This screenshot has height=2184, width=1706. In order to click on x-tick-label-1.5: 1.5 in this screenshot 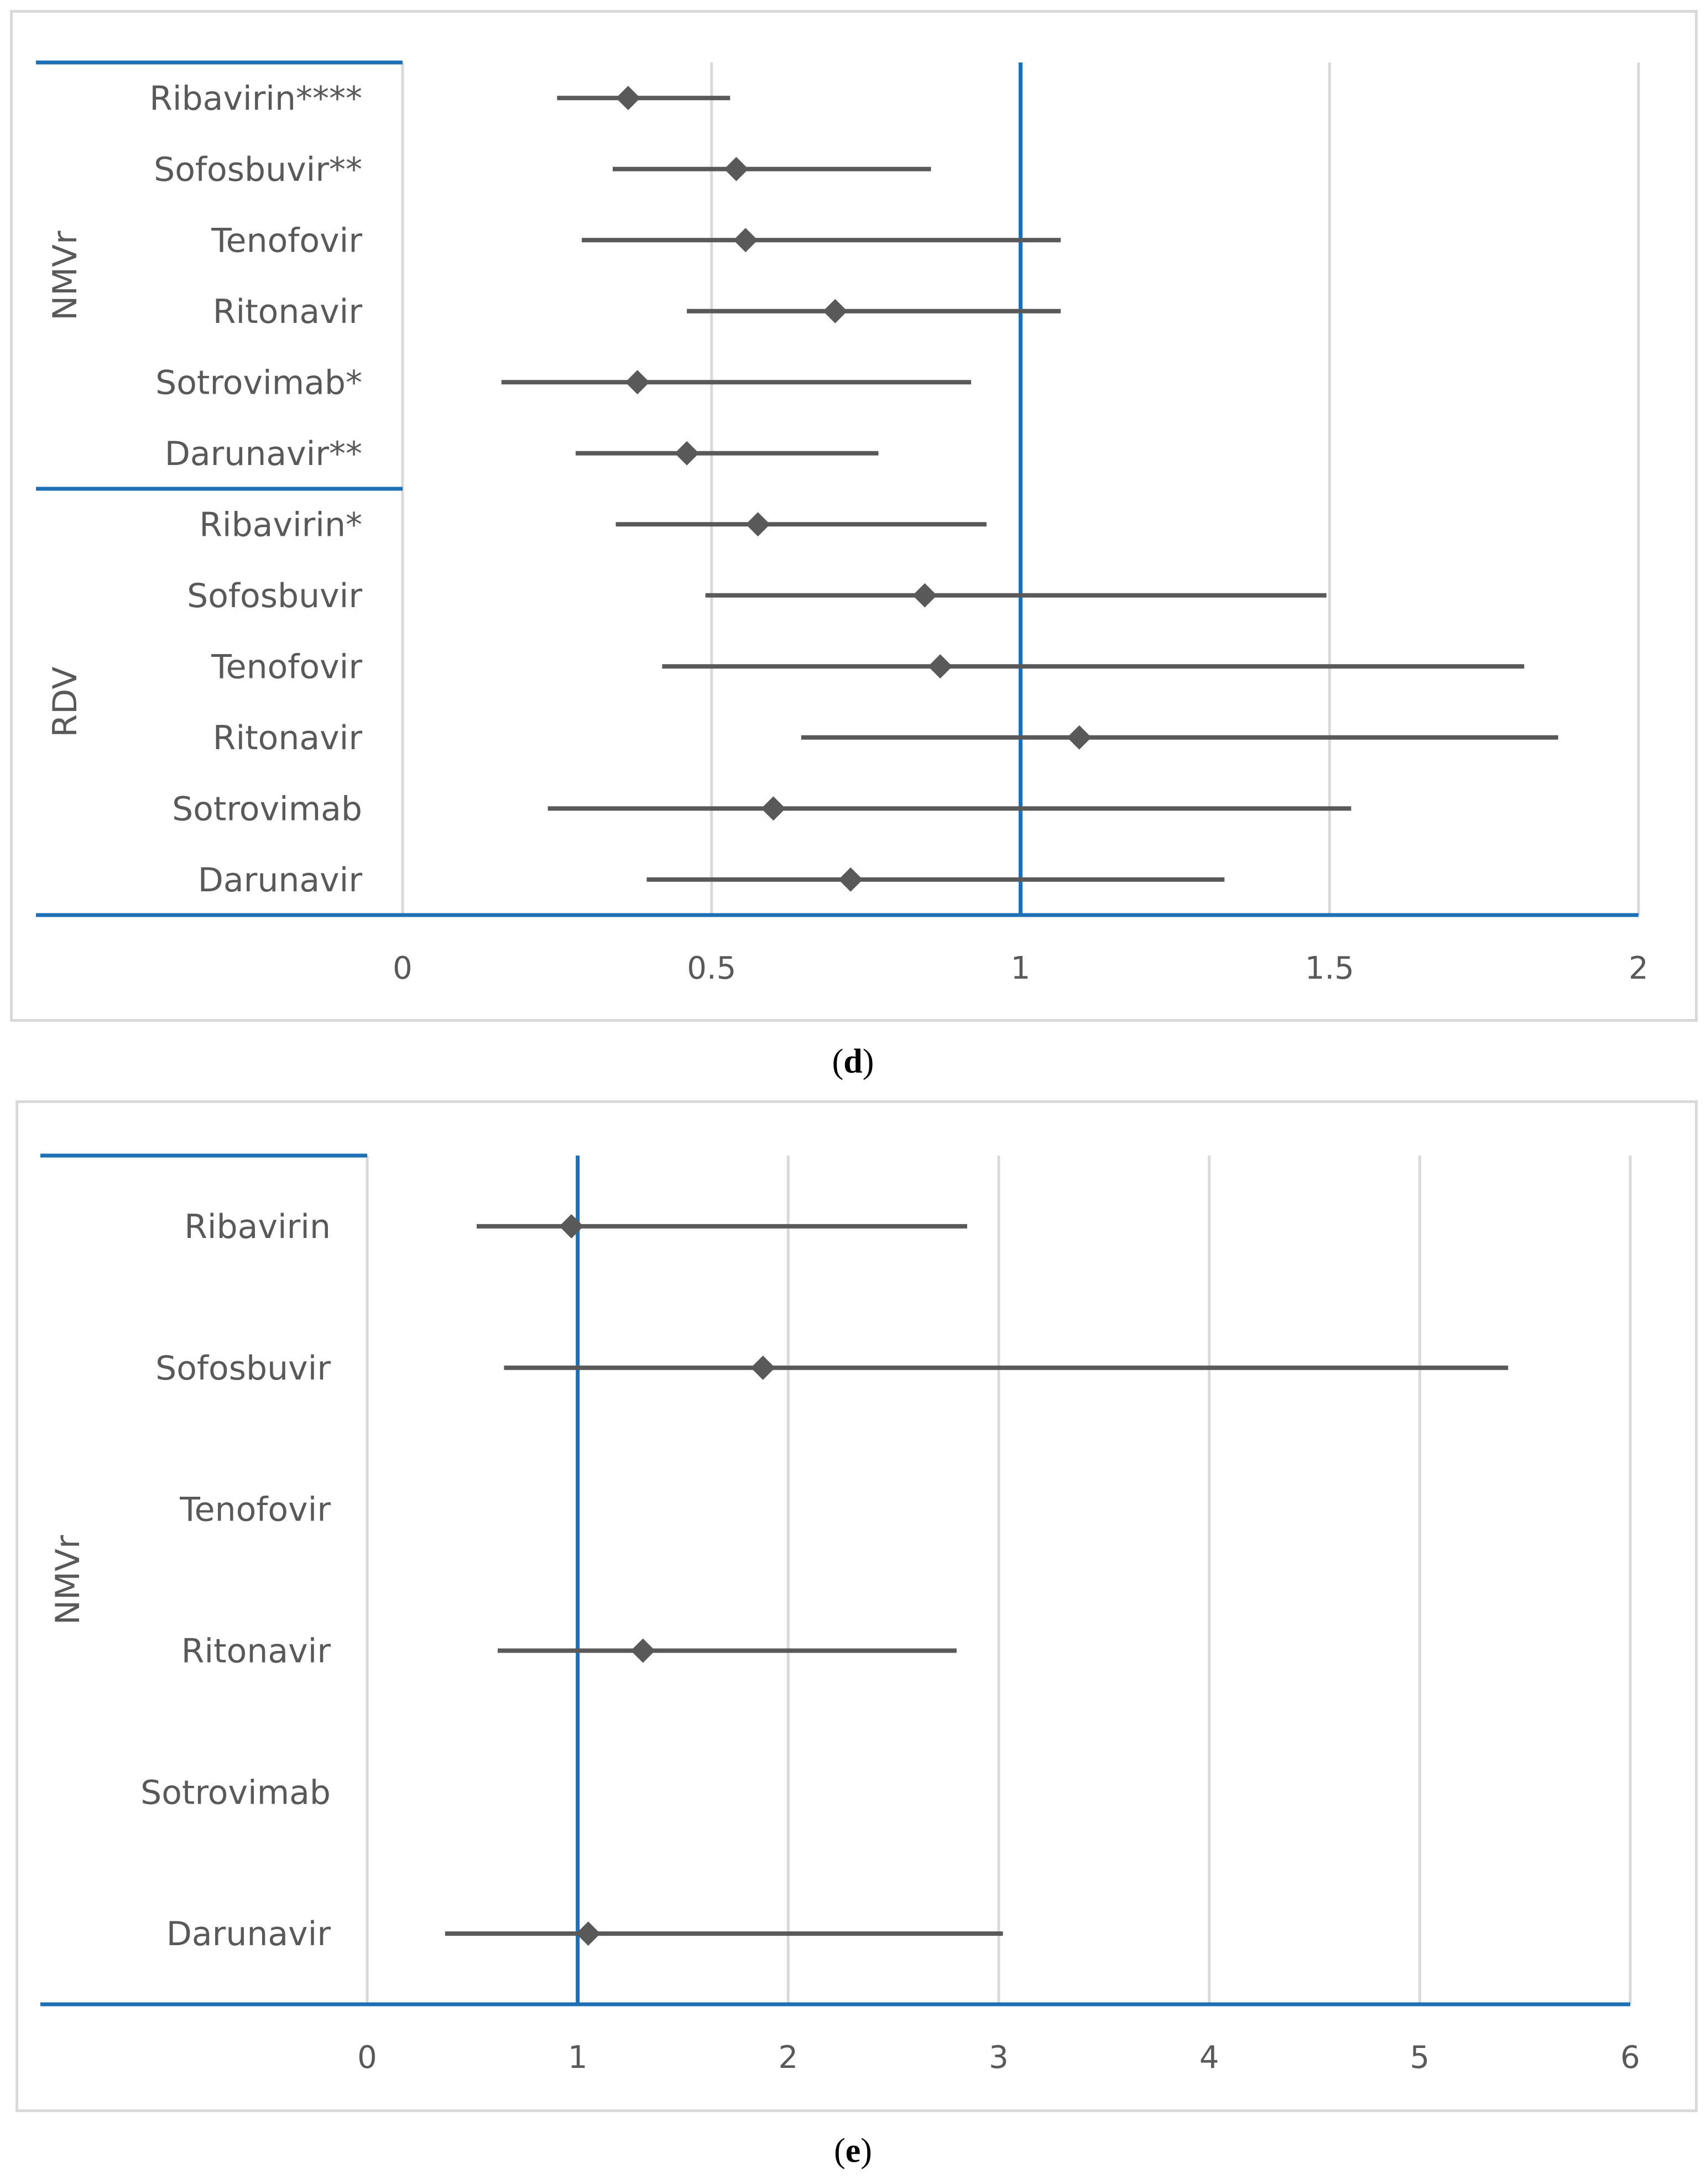, I will do `click(1329, 968)`.